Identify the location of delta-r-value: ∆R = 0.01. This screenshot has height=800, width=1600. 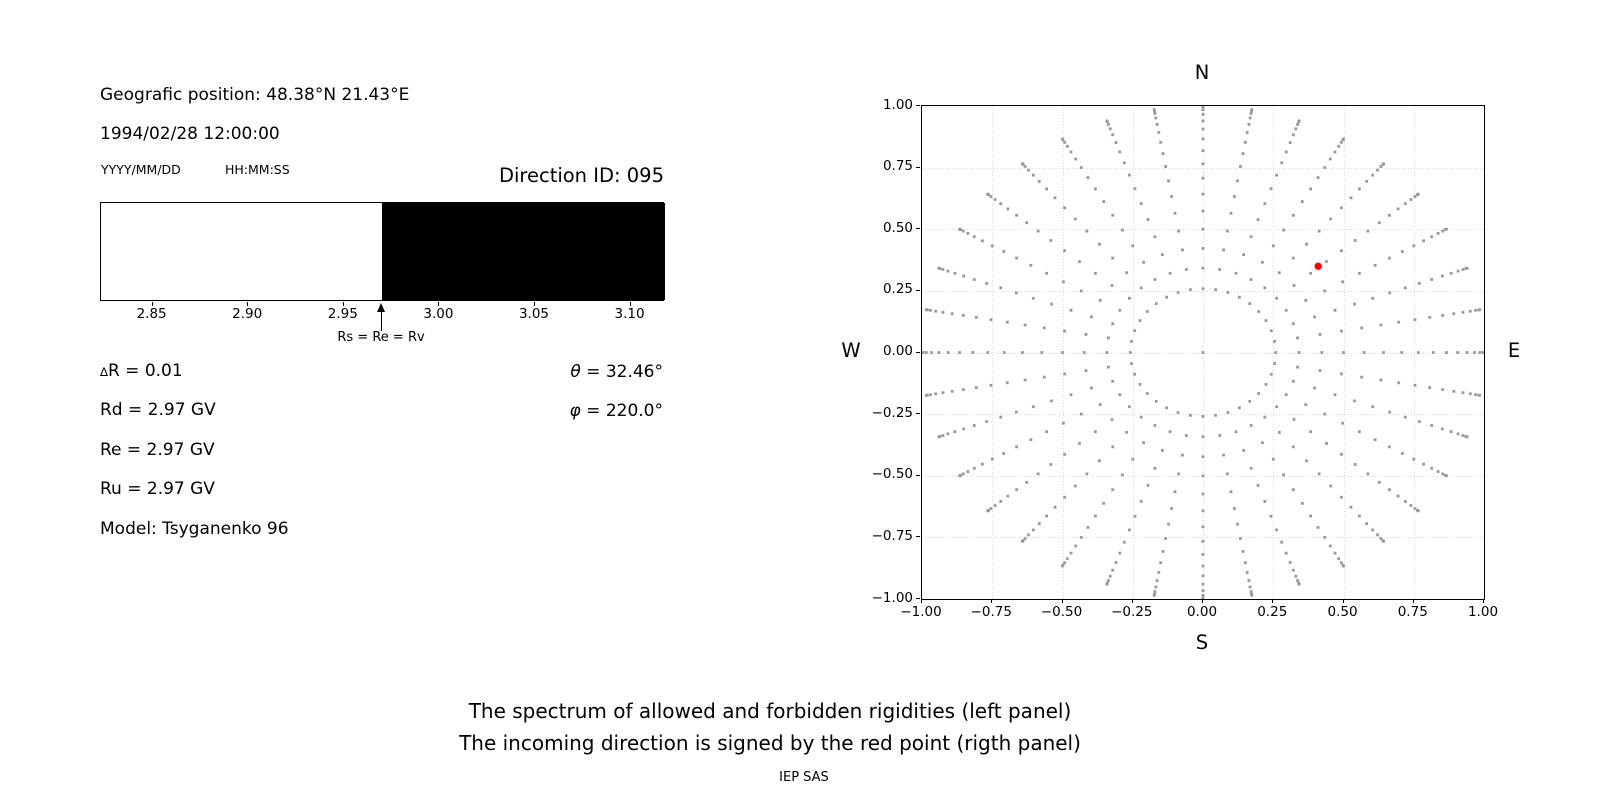
(141, 371).